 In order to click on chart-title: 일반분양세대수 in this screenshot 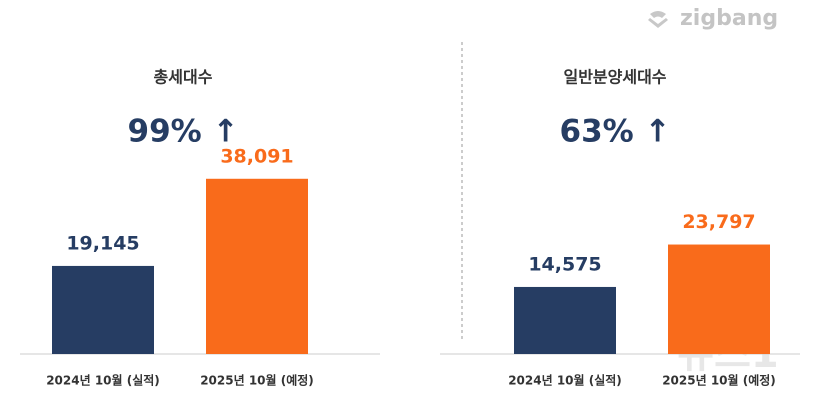, I will do `click(614, 77)`.